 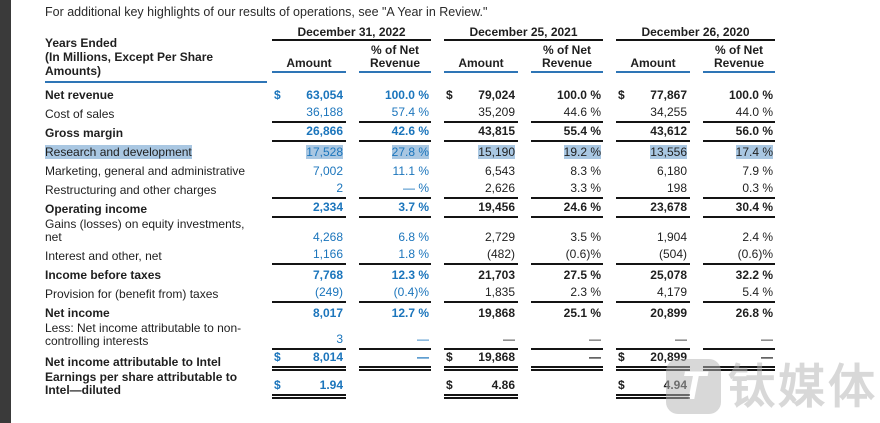 What do you see at coordinates (413, 207) in the screenshot?
I see `pct-value: 3.7 %` at bounding box center [413, 207].